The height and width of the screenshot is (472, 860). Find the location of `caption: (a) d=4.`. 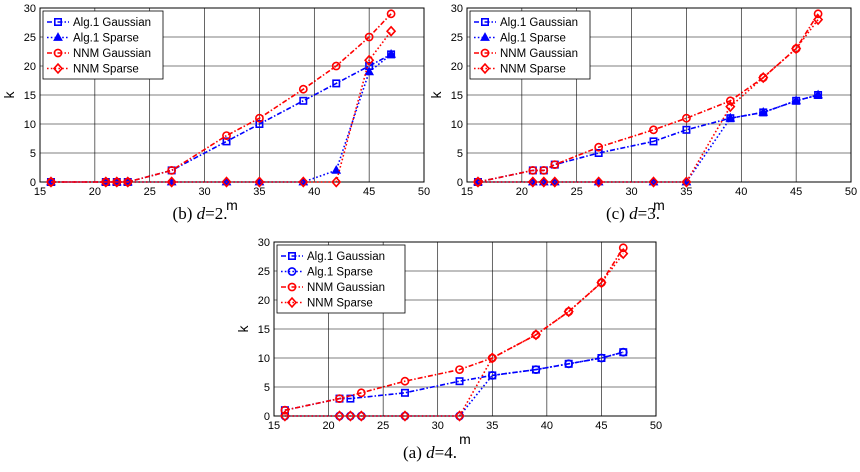

caption: (a) d=4. is located at coordinates (430, 452).